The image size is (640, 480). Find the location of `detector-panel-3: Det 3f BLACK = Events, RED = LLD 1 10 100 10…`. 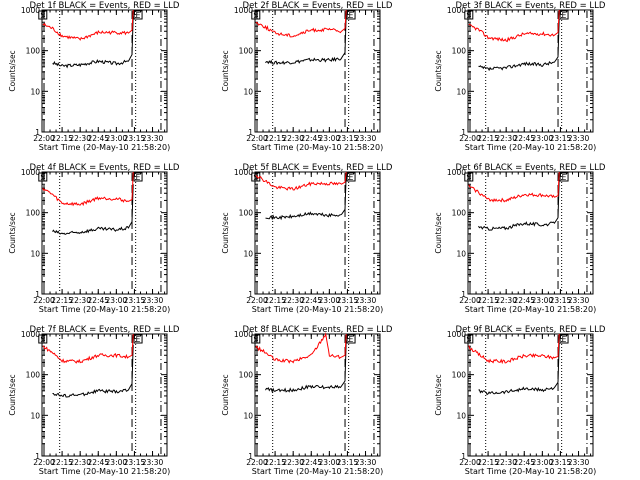

detector-panel-3: Det 3f BLACK = Events, RED = LLD 1 10 100 10… is located at coordinates (520, 76).